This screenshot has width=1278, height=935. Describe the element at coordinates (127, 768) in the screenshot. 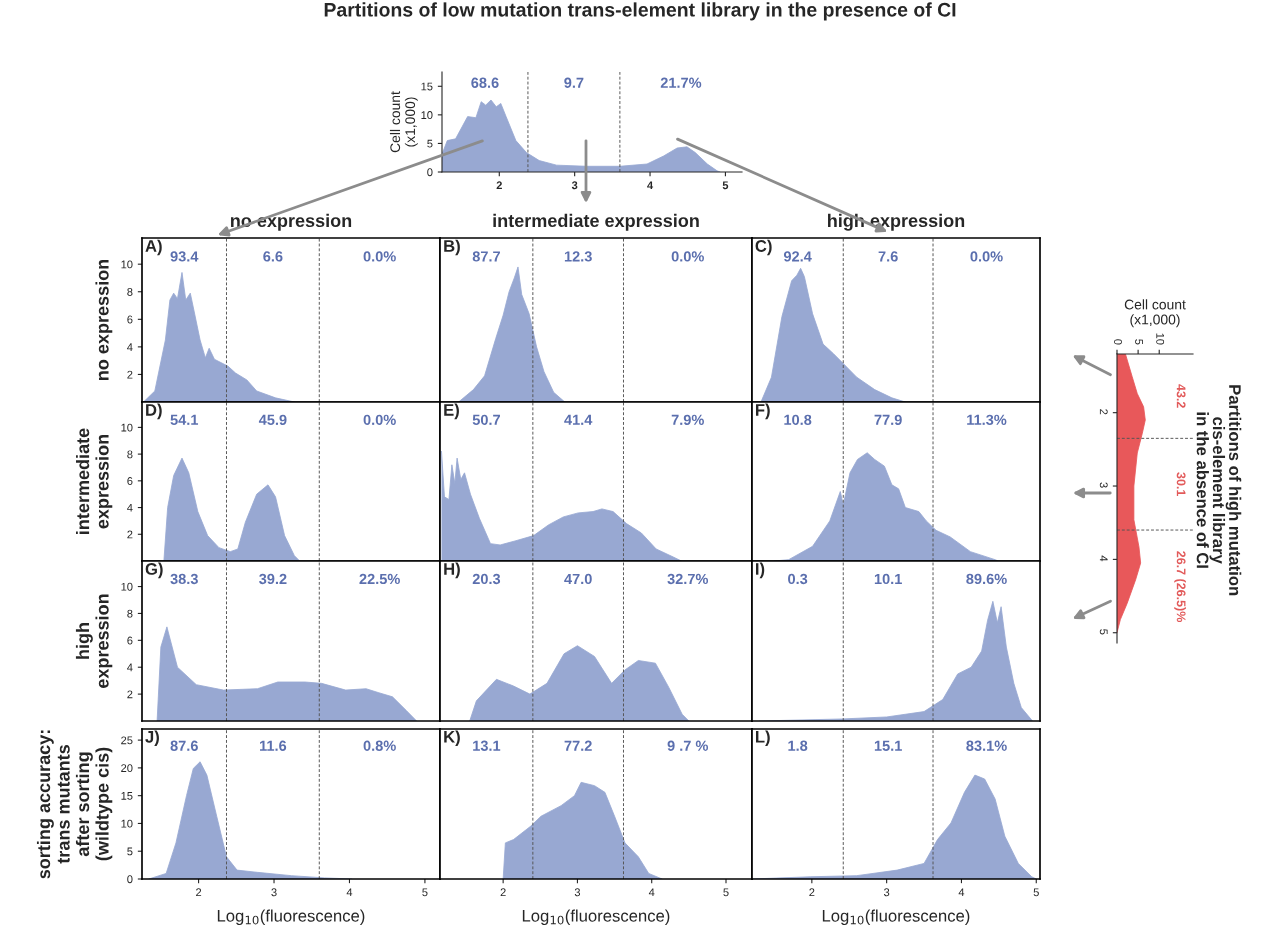

I see `y-tick-label: 20` at that location.